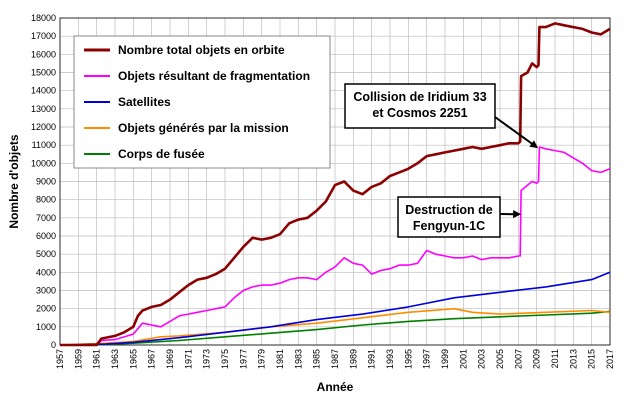 The height and width of the screenshot is (400, 626). Describe the element at coordinates (225, 359) in the screenshot. I see `x-tick-label: 1975` at that location.